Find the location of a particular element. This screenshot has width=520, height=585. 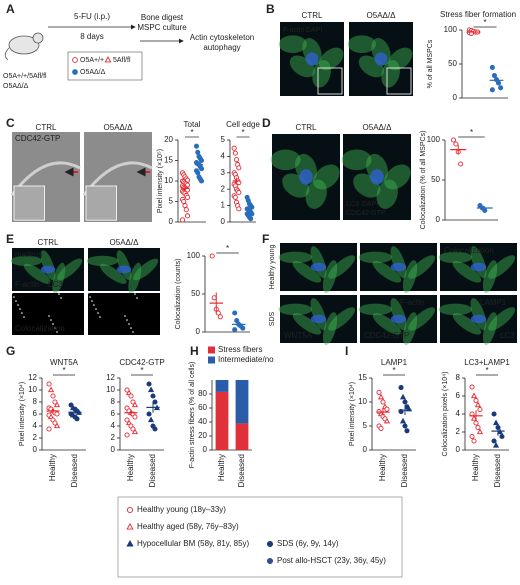

chart-title: LC3+LAMP1 is located at coordinates (487, 362).